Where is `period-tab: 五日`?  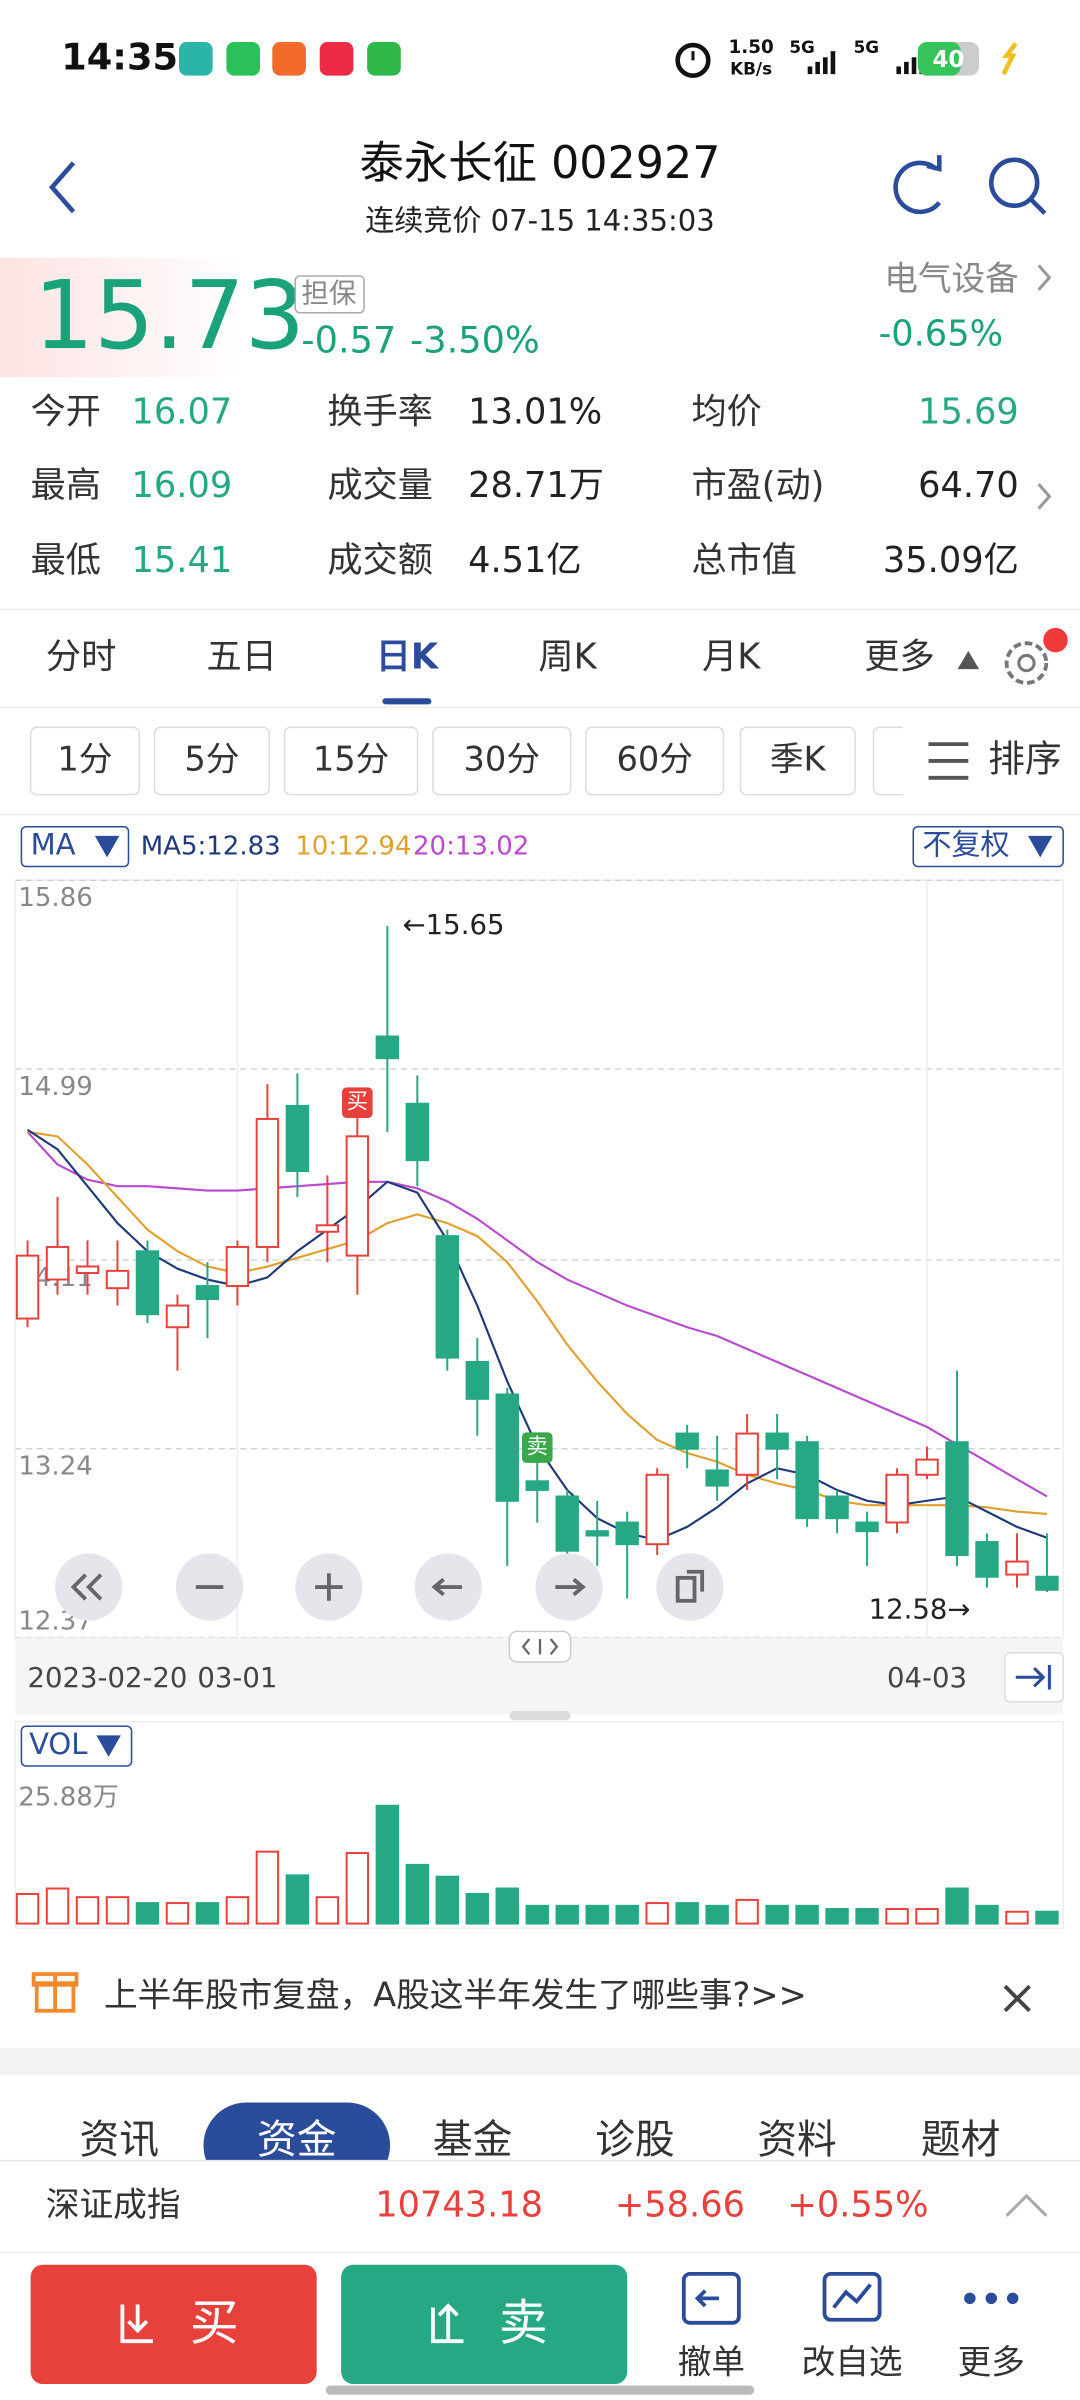
period-tab: 五日 is located at coordinates (242, 656).